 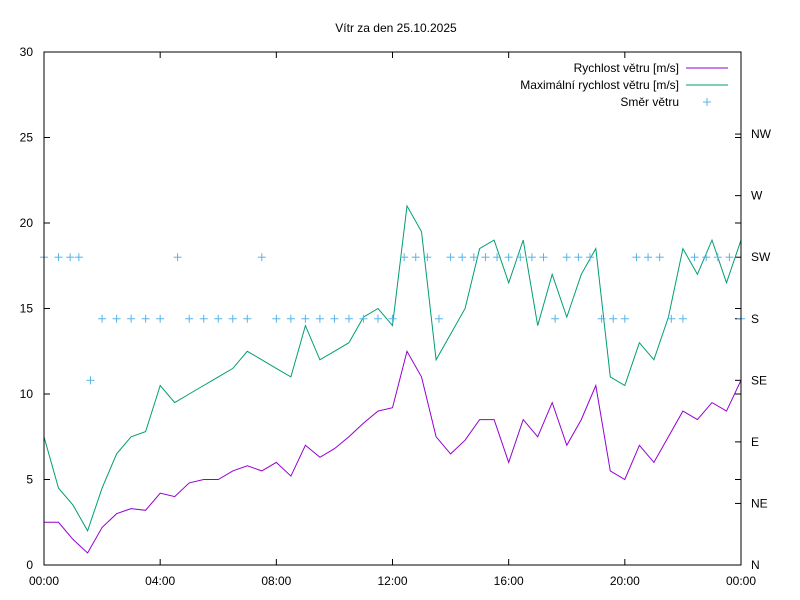 What do you see at coordinates (761, 257) in the screenshot?
I see `y2-tick-label: SW` at bounding box center [761, 257].